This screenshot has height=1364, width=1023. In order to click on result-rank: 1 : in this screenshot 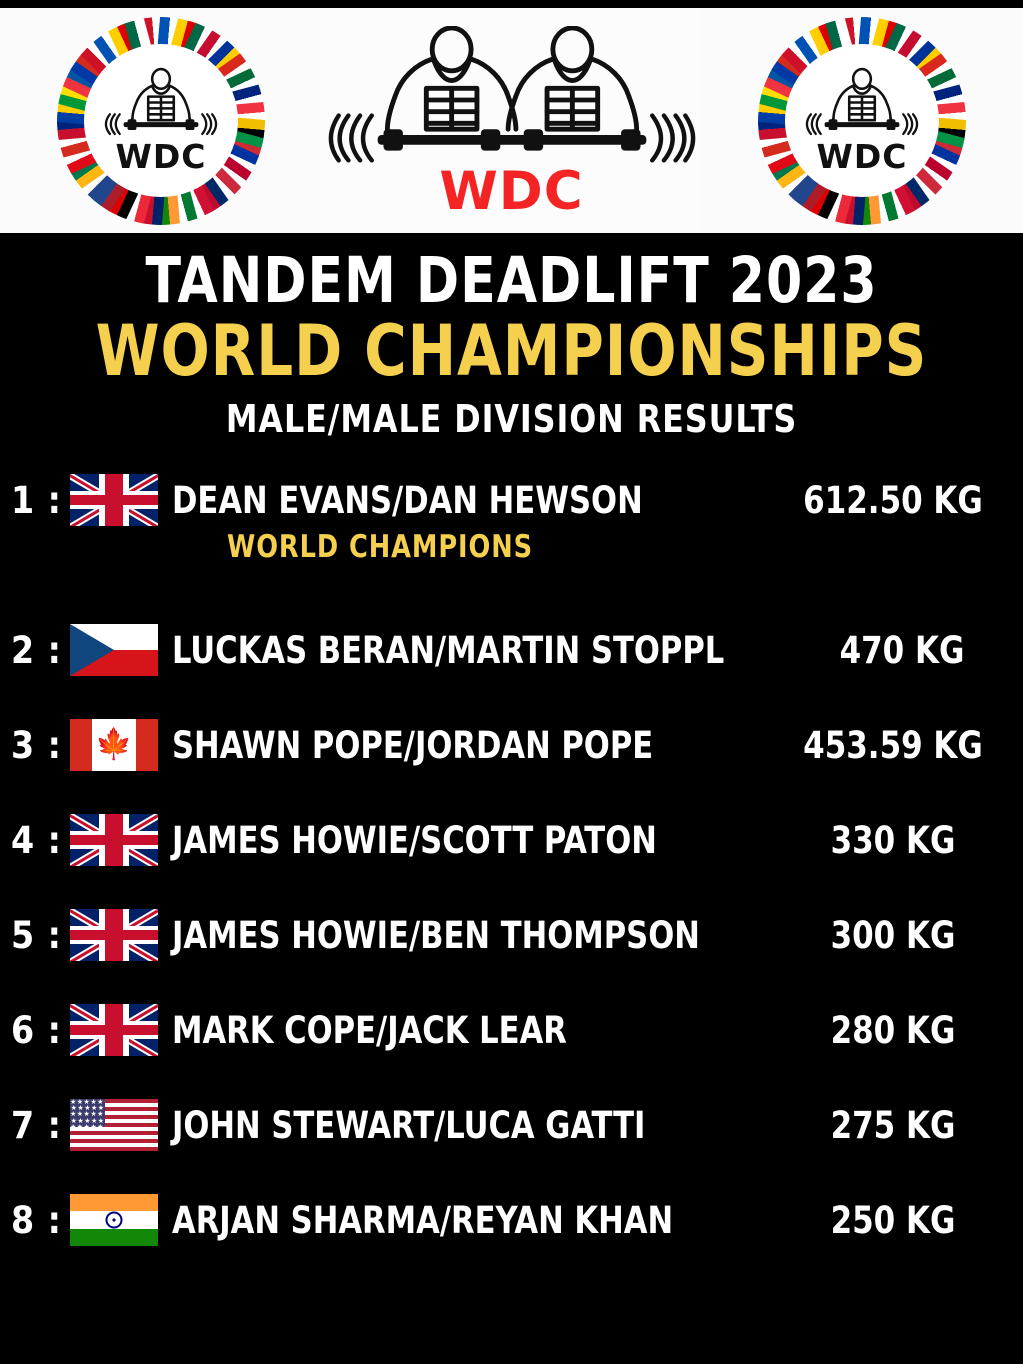, I will do `click(36, 500)`.